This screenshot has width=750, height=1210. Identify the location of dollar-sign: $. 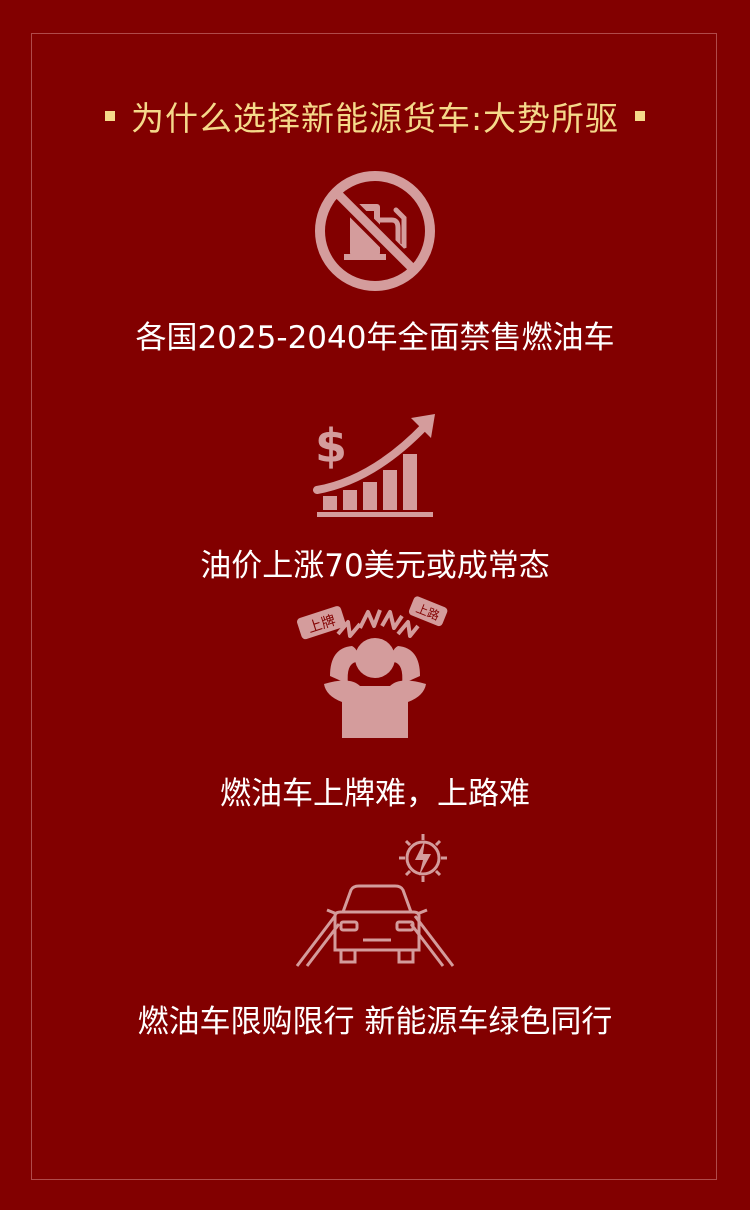
(331, 446).